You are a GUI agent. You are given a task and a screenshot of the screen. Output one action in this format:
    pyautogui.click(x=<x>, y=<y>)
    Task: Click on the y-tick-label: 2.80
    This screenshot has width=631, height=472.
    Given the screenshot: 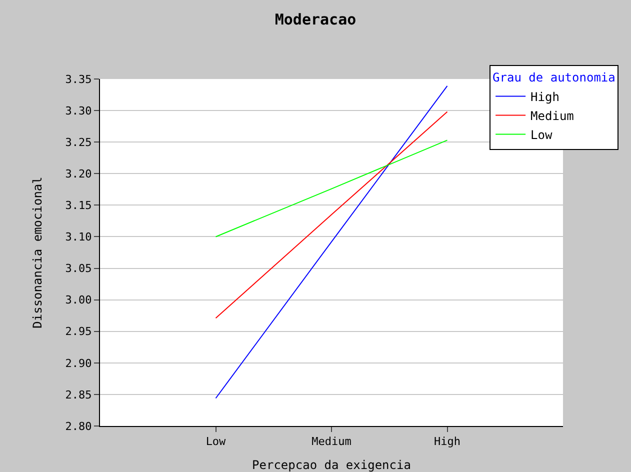 What is the action you would take?
    pyautogui.click(x=78, y=426)
    